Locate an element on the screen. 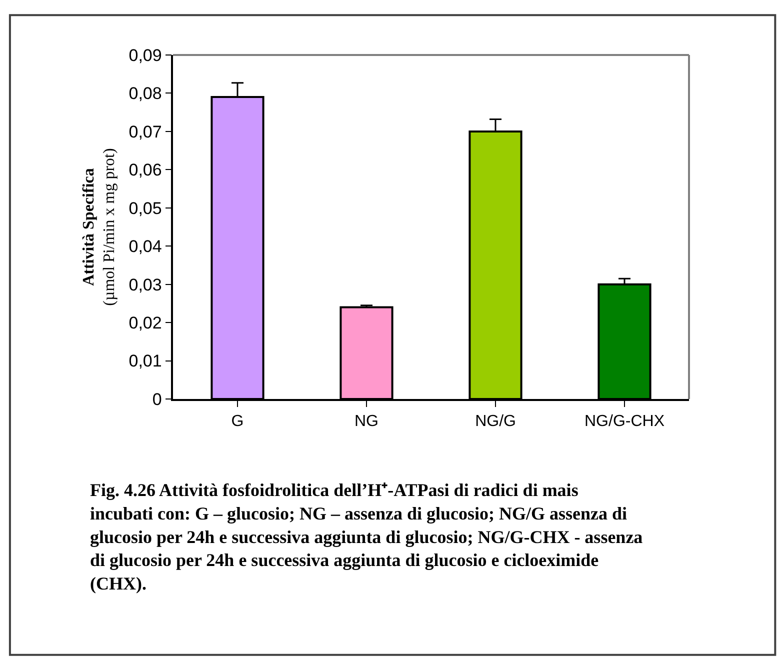 This screenshot has width=779, height=662. x-tick-label: NG/G-CHX is located at coordinates (624, 421).